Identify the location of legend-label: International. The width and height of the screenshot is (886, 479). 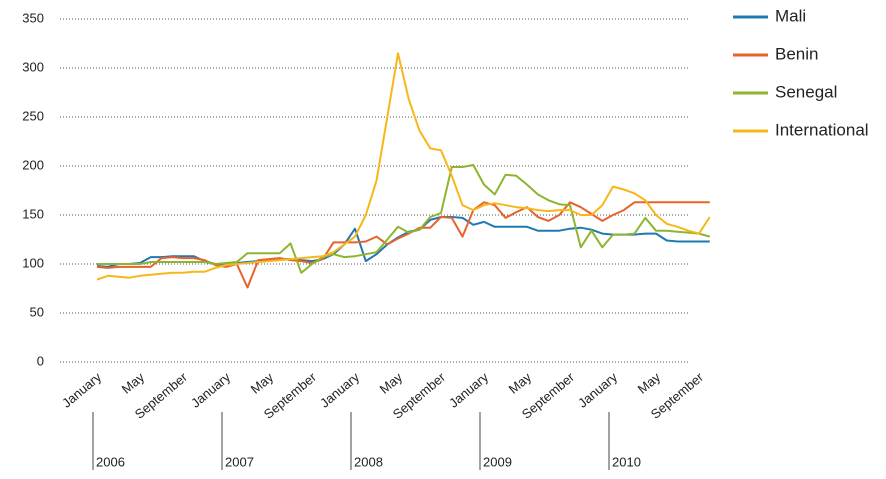
(822, 129).